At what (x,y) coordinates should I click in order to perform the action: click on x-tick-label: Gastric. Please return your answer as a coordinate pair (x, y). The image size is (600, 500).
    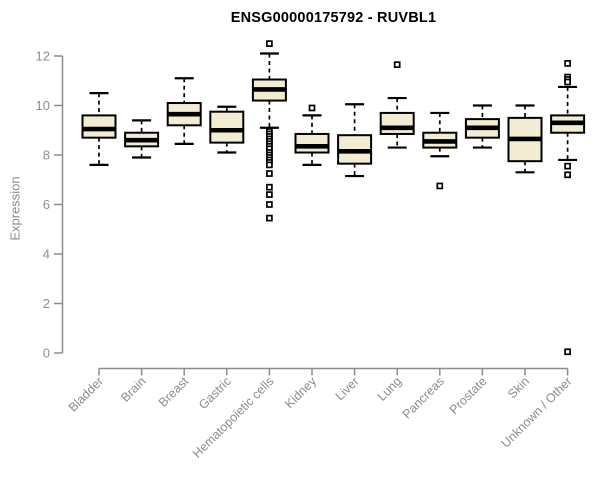
    Looking at the image, I should click on (215, 393).